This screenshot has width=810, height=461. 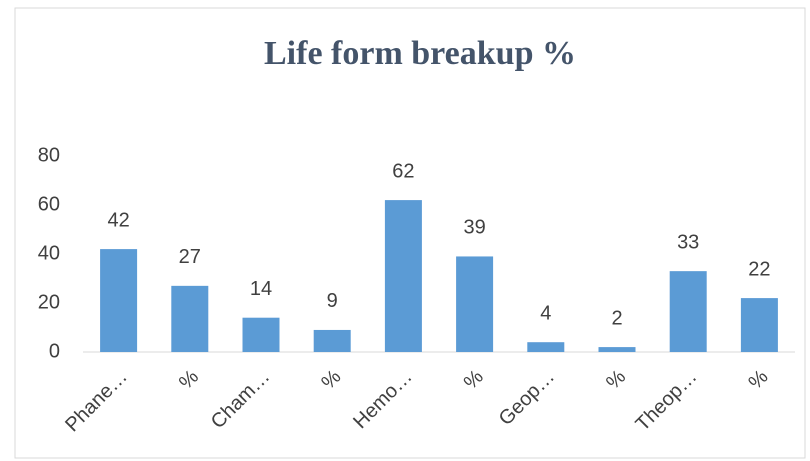 I want to click on data-label: 39, so click(x=474, y=228).